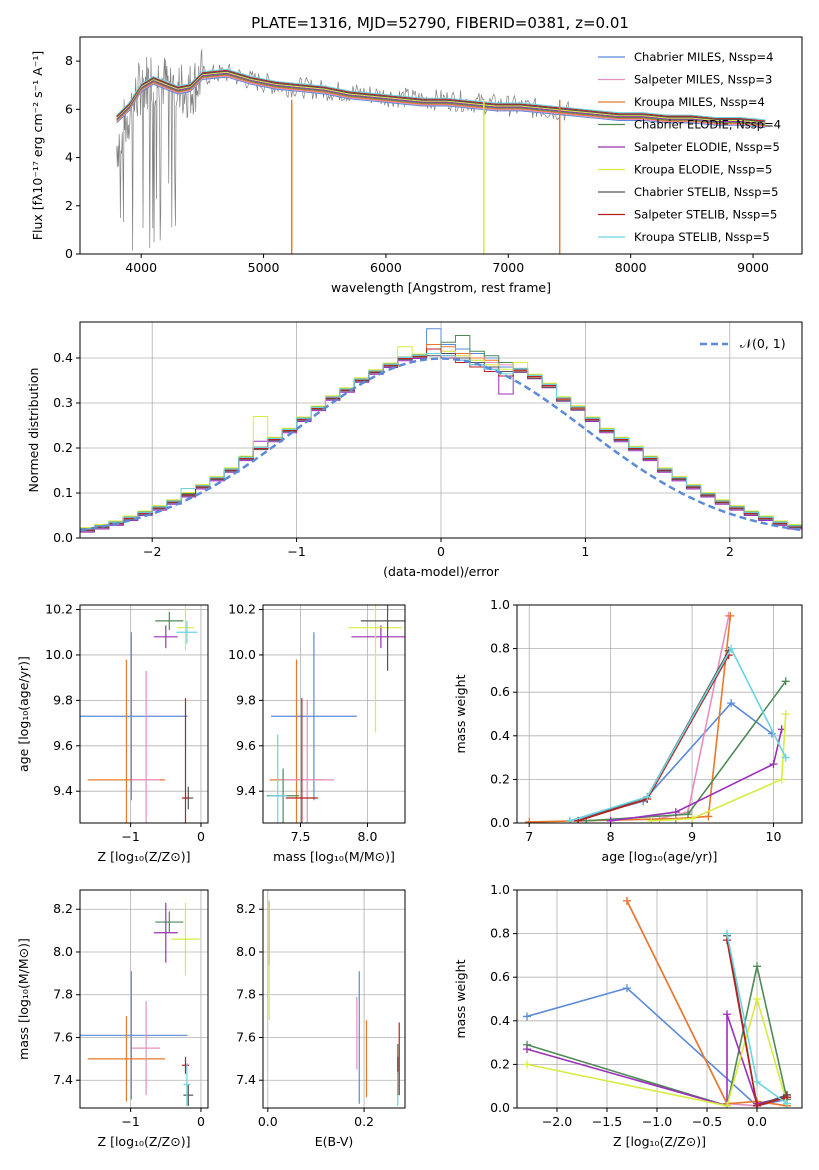 This screenshot has width=819, height=1170. What do you see at coordinates (69, 205) in the screenshot?
I see `y-tick-label: 2` at bounding box center [69, 205].